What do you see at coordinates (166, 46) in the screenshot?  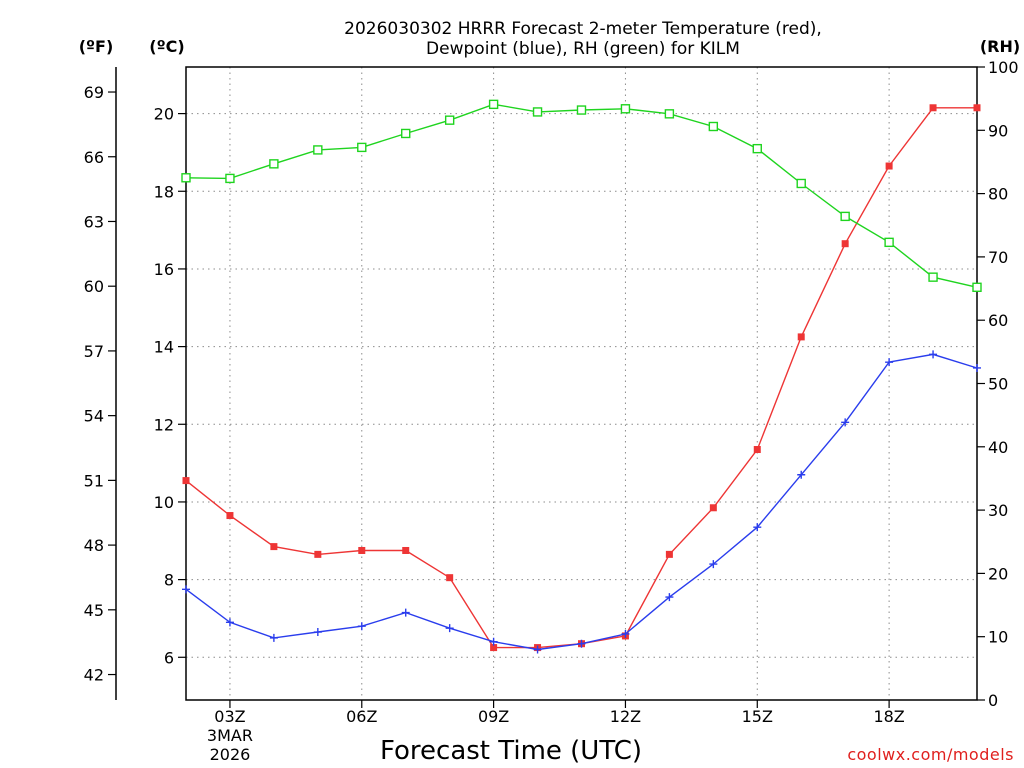 I see `celsius-unit-label: (ºC)` at bounding box center [166, 46].